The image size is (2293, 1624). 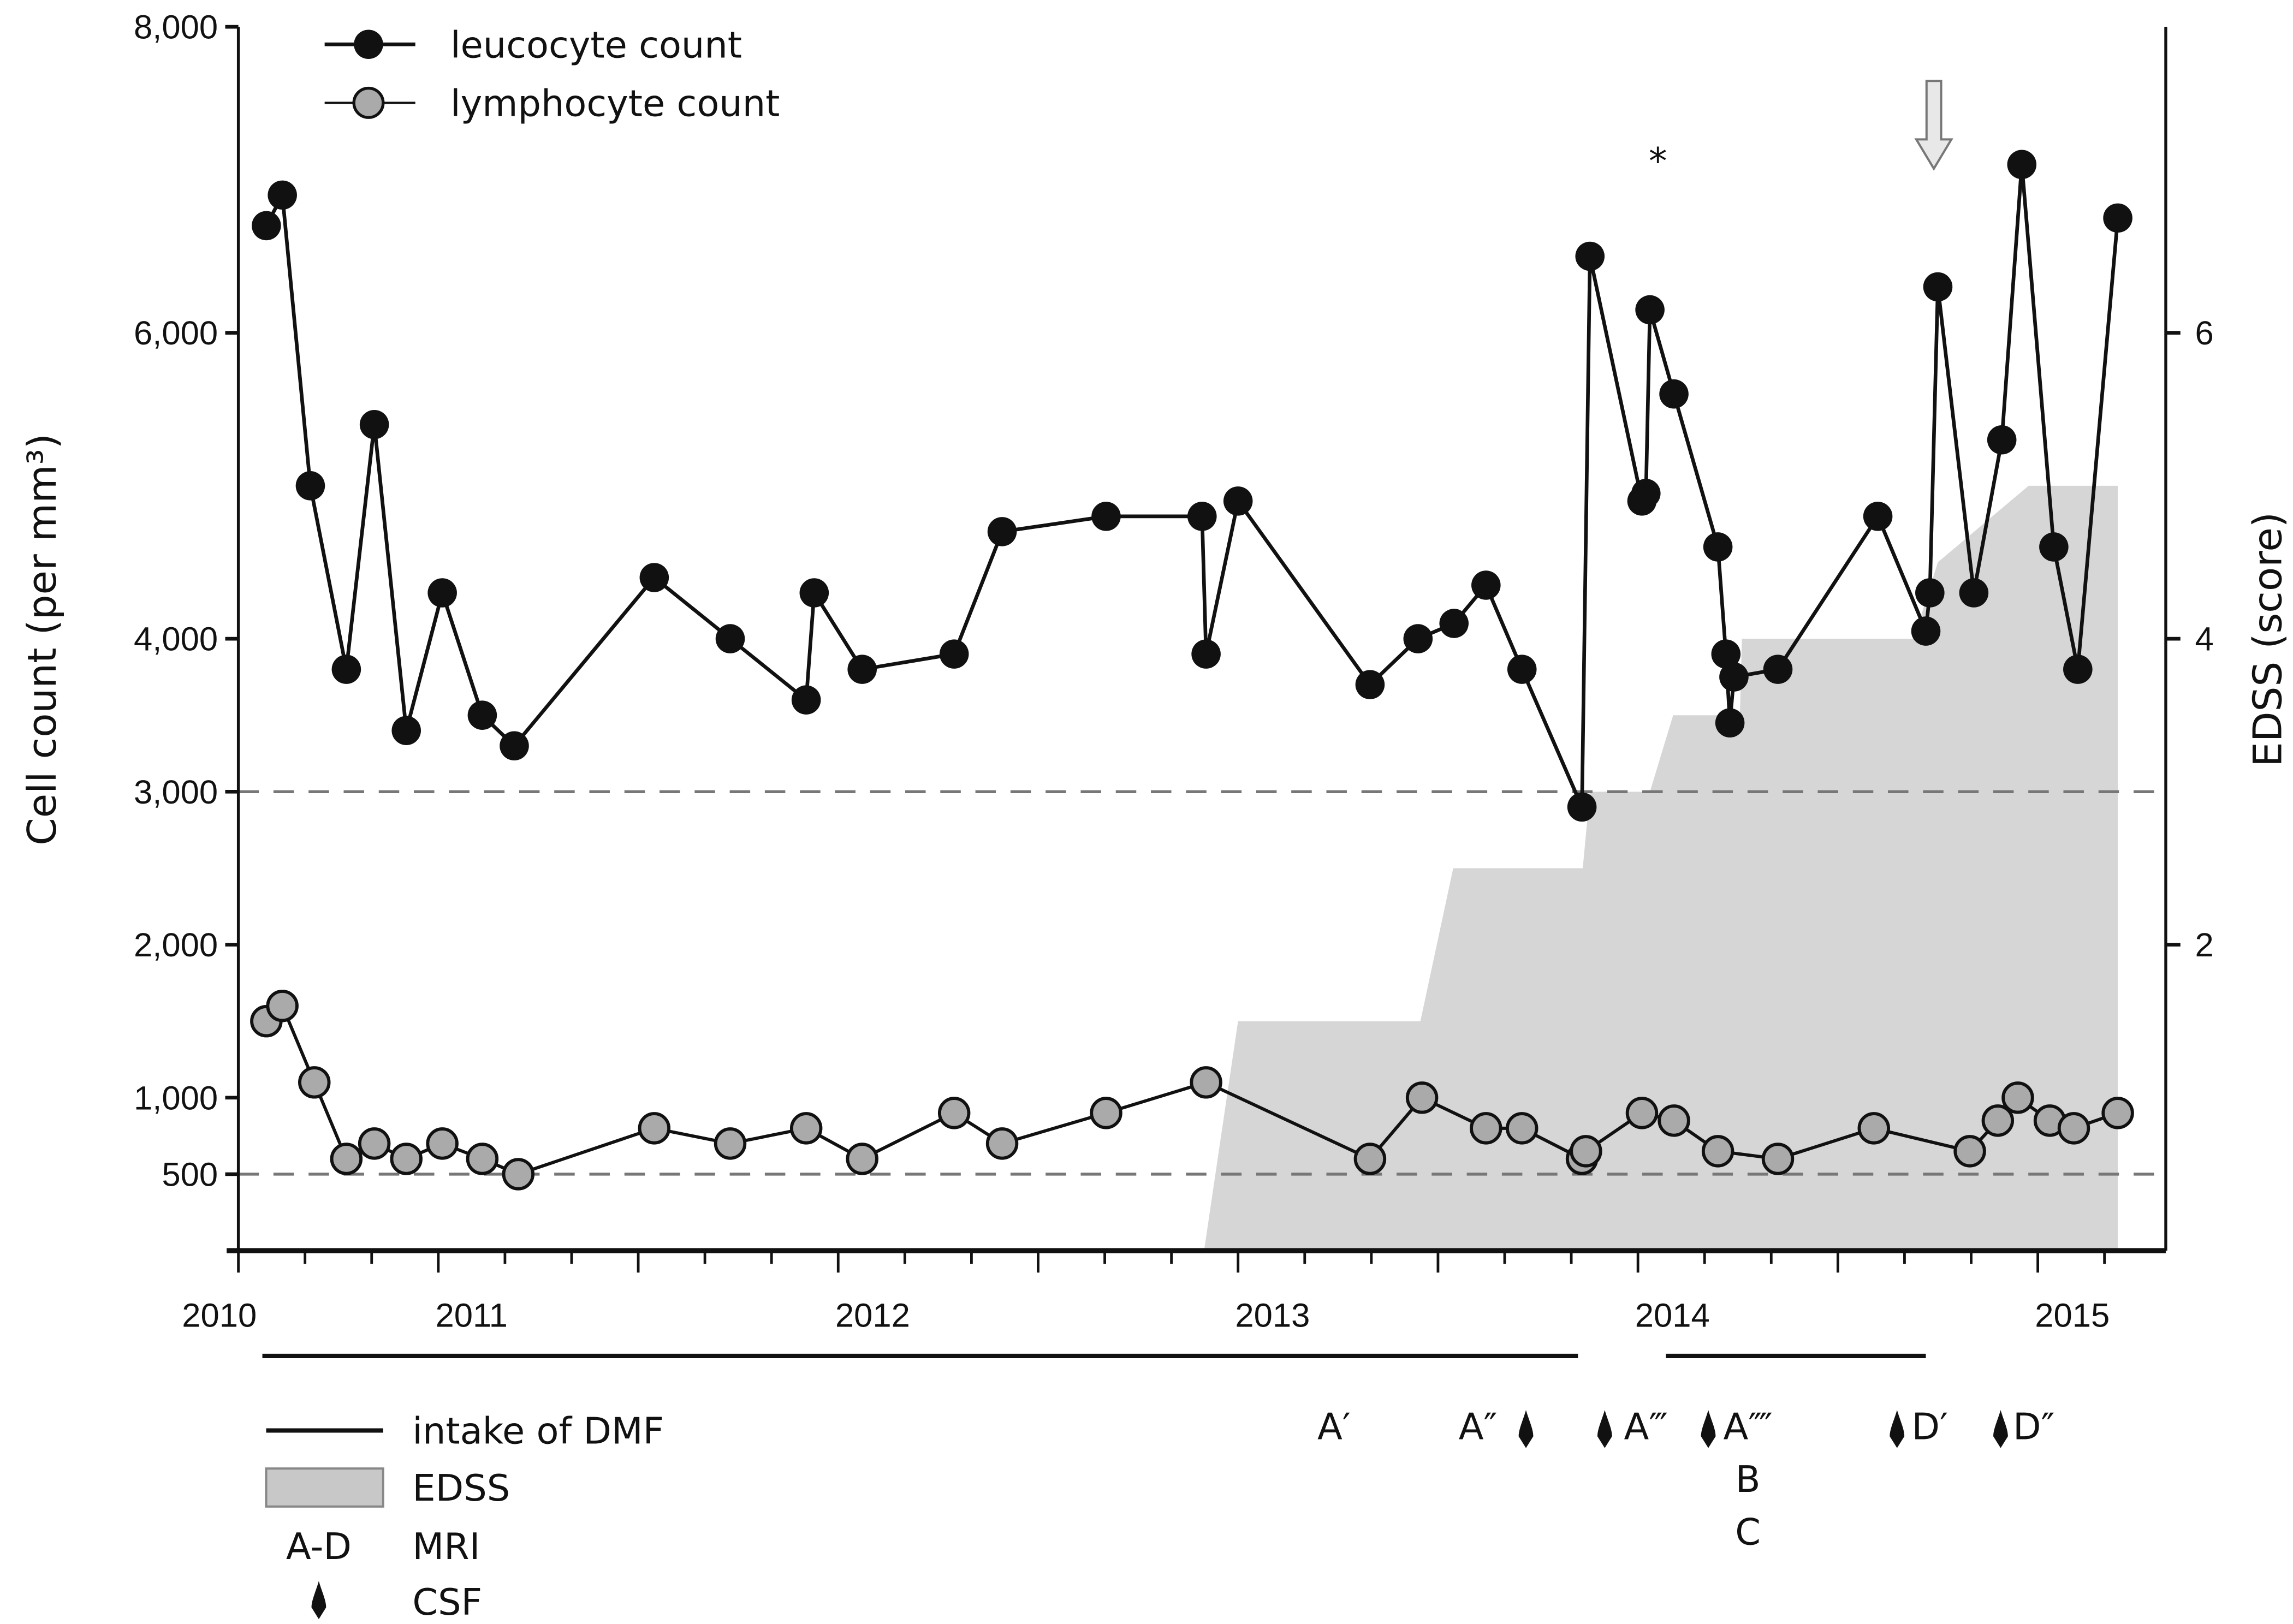 I want to click on legend-mri-symbol: A-D, so click(x=319, y=1546).